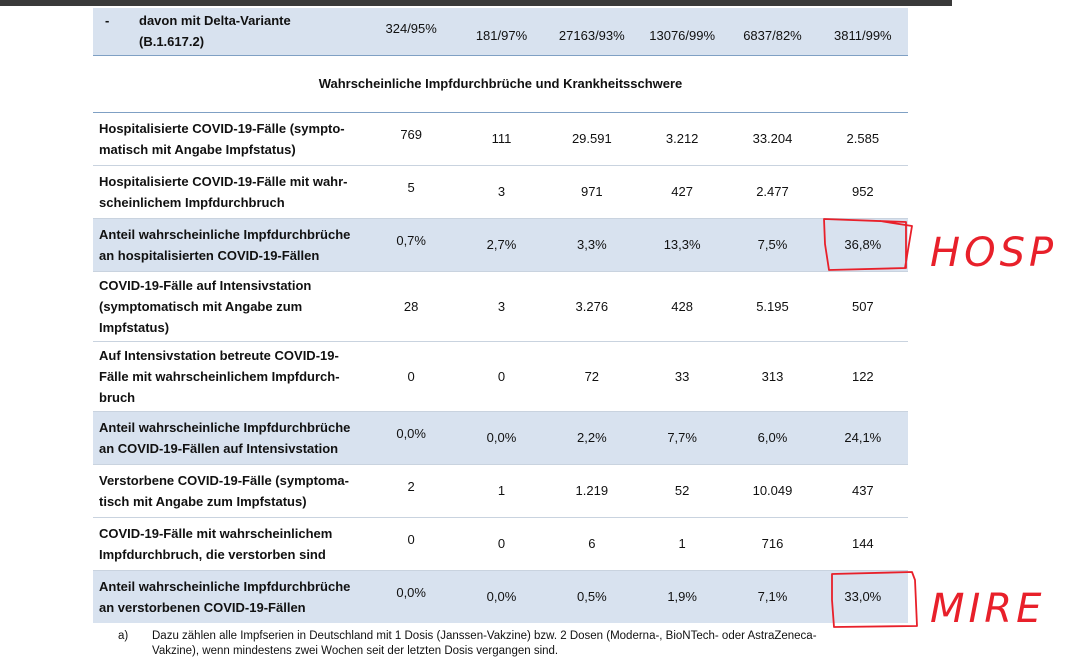  I want to click on row-label-line: bruch, so click(117, 397).